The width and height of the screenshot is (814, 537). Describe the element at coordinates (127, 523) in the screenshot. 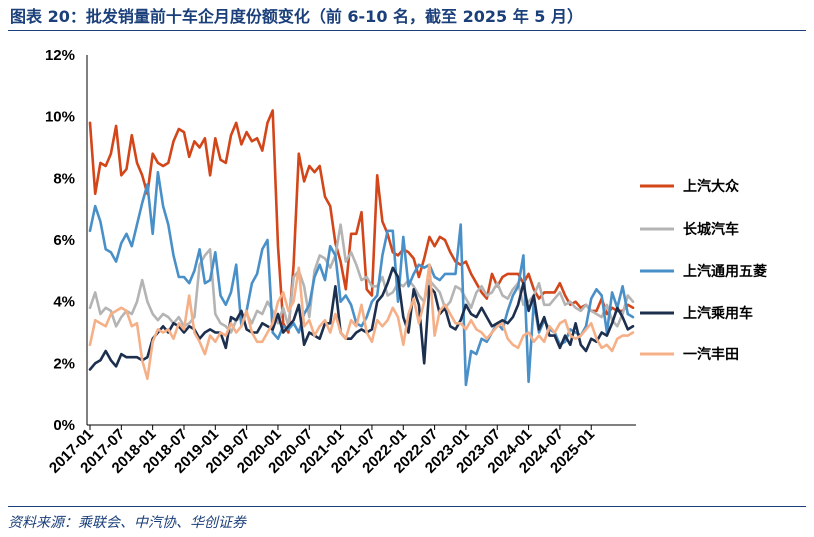

I see `source-note: 资料来源：乘联会、中汽协、华创证券` at that location.